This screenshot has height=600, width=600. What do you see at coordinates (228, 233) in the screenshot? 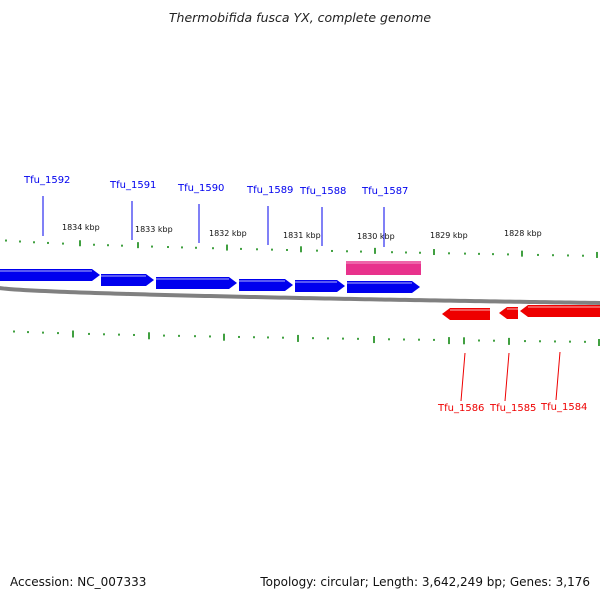
I see `kbp-label: 1832 kbp` at bounding box center [228, 233].